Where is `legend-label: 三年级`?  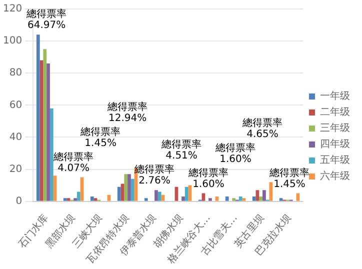
legend-label: 三年级 is located at coordinates (335, 128).